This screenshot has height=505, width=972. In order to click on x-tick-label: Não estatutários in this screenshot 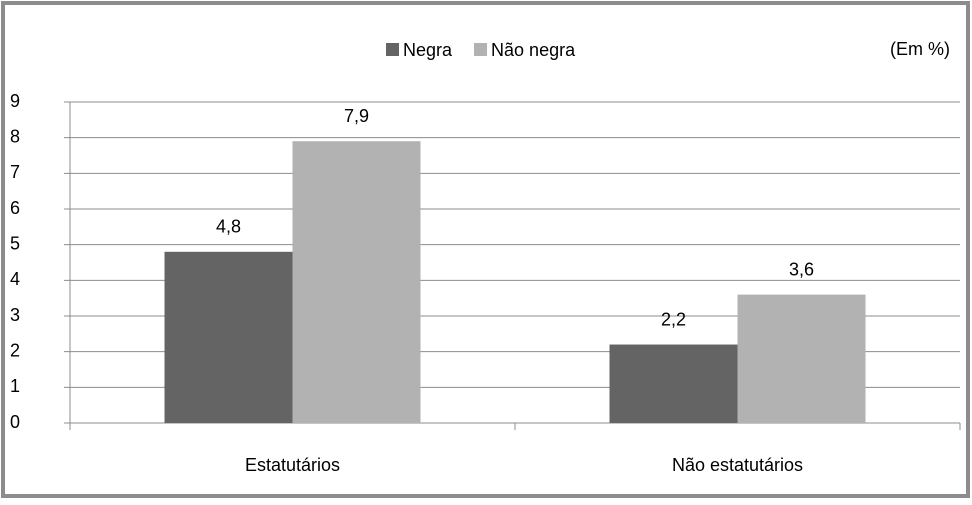, I will do `click(737, 465)`.